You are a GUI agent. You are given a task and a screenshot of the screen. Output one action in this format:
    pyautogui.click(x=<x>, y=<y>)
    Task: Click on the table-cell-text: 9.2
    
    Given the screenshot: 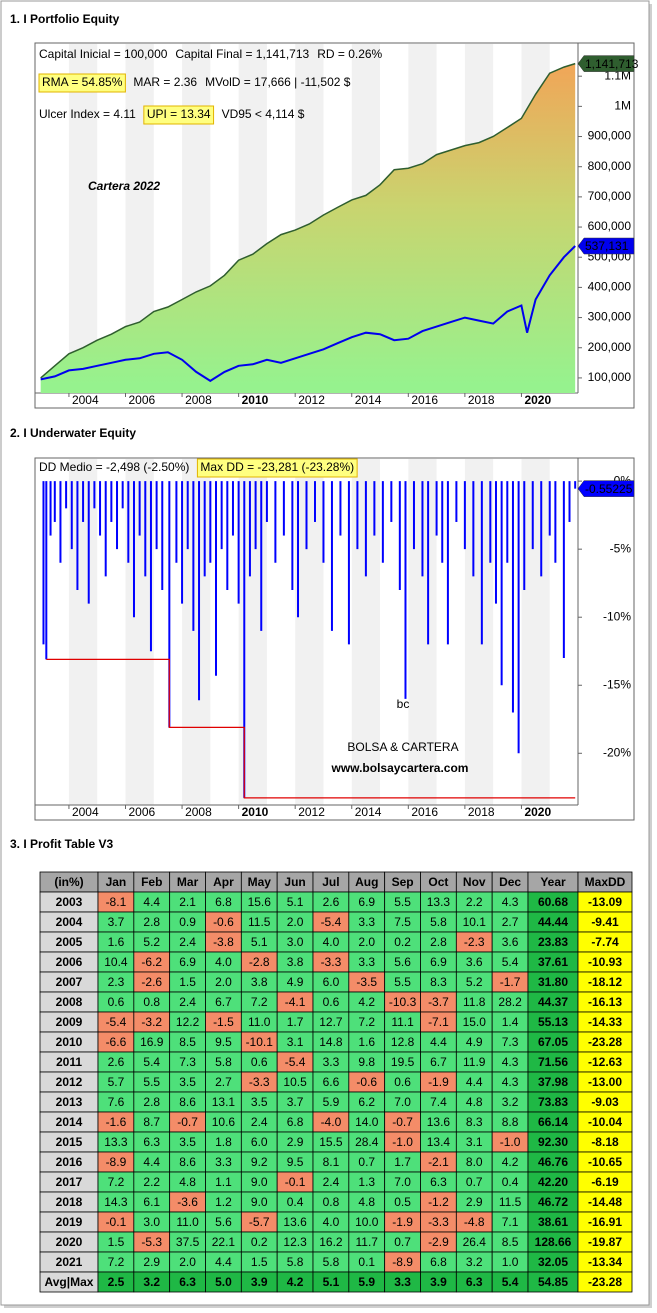 What is the action you would take?
    pyautogui.click(x=259, y=1162)
    